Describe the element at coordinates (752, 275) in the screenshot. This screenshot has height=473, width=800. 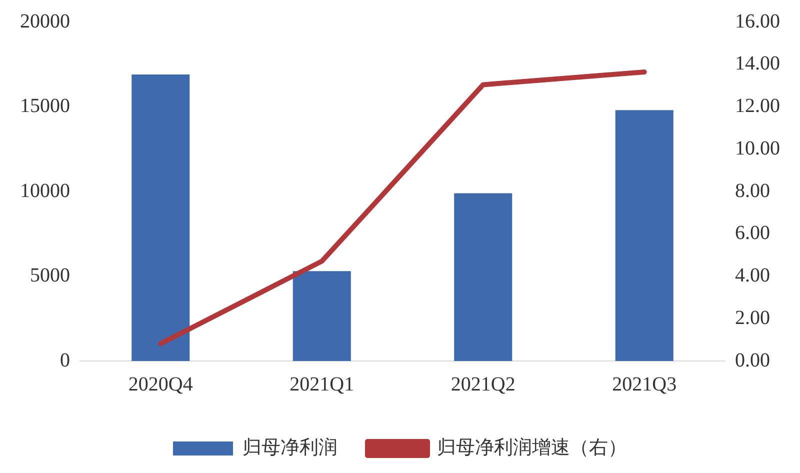
I see `y2-tick-label: 4.00` at that location.